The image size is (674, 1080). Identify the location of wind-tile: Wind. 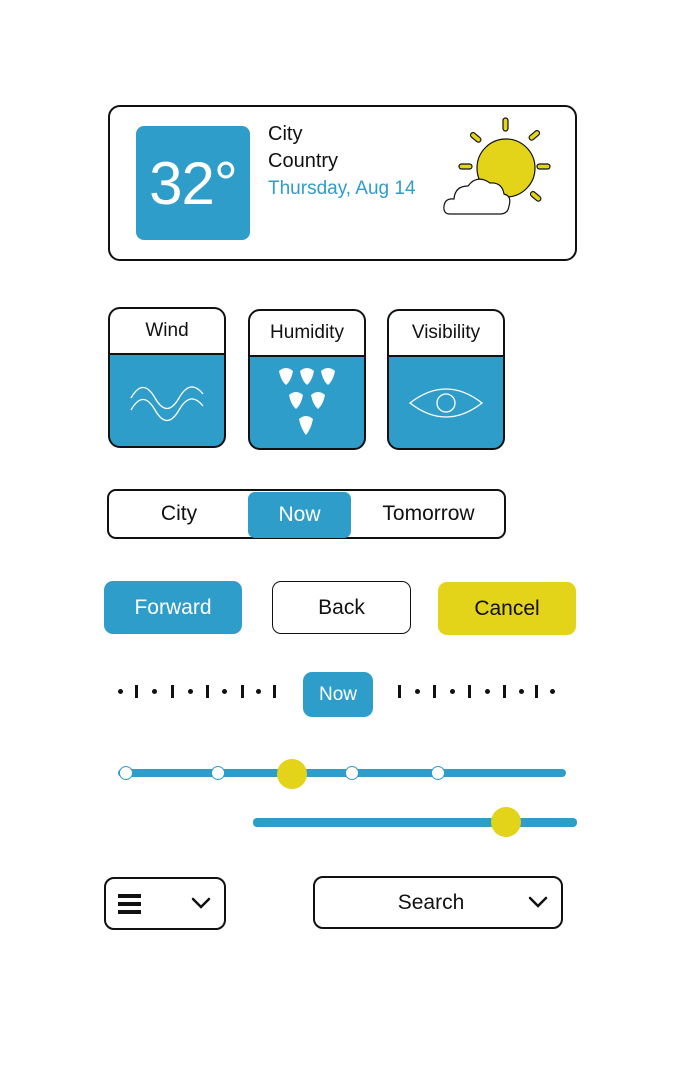
(167, 377).